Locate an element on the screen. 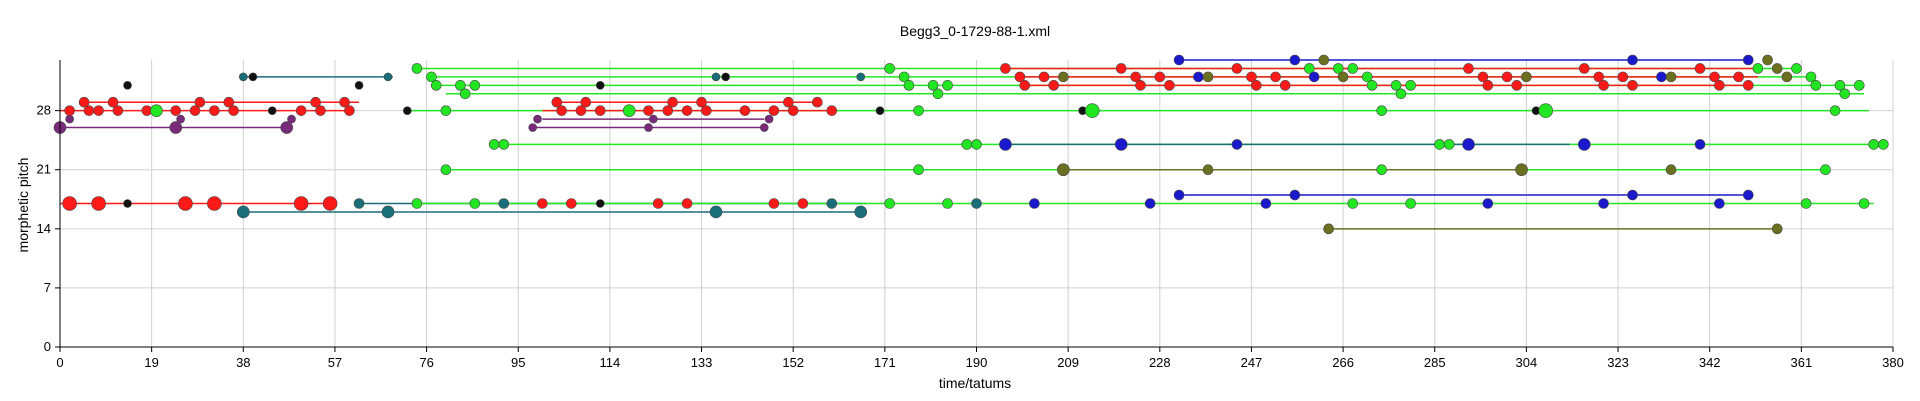 This screenshot has width=1920, height=401. x-tick-label: 114 is located at coordinates (610, 362).